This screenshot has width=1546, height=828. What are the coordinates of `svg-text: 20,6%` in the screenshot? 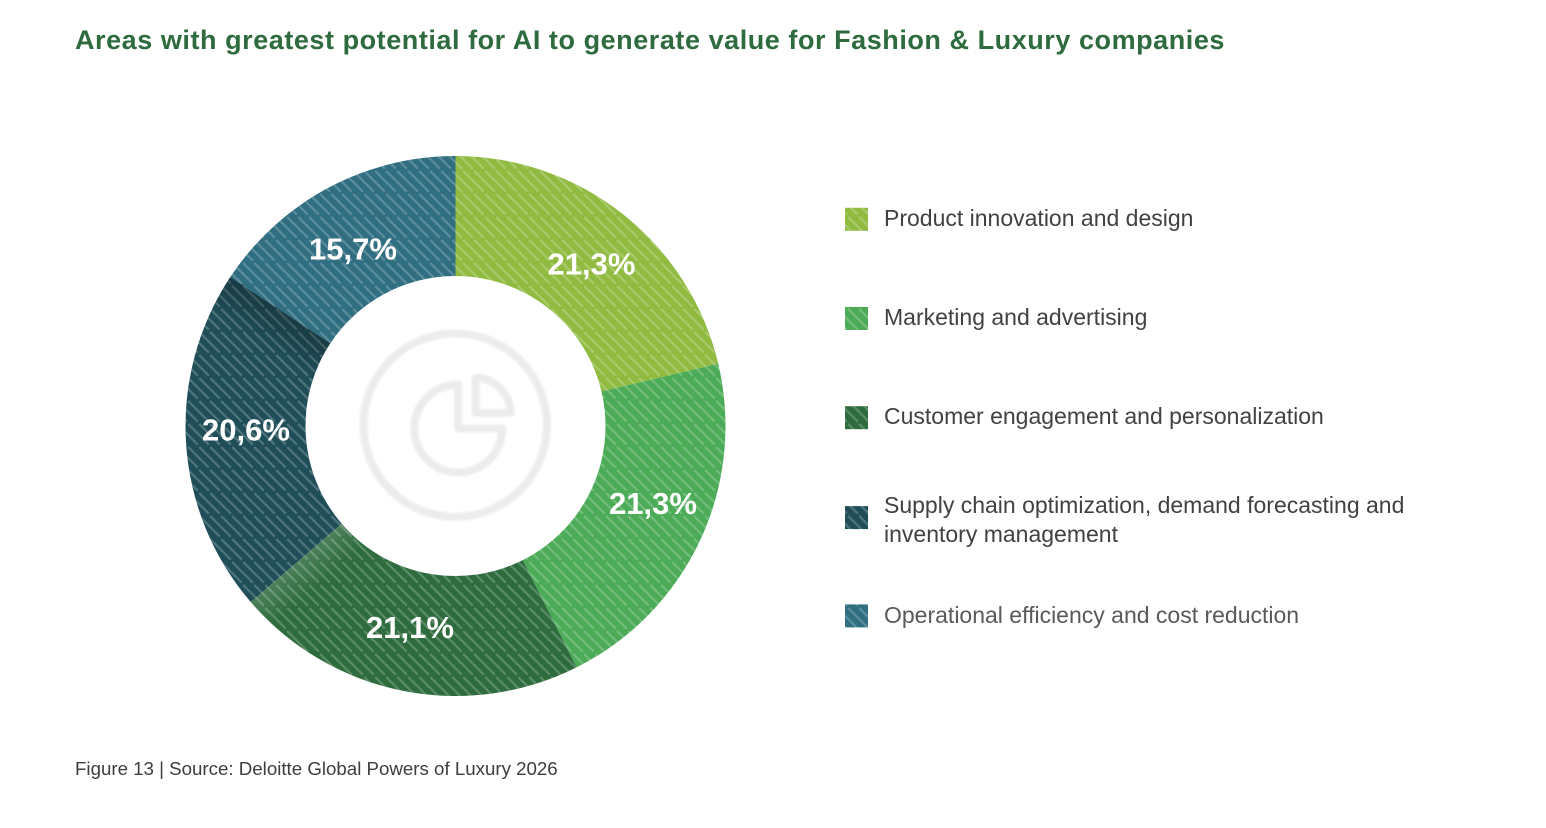 It's located at (246, 430).